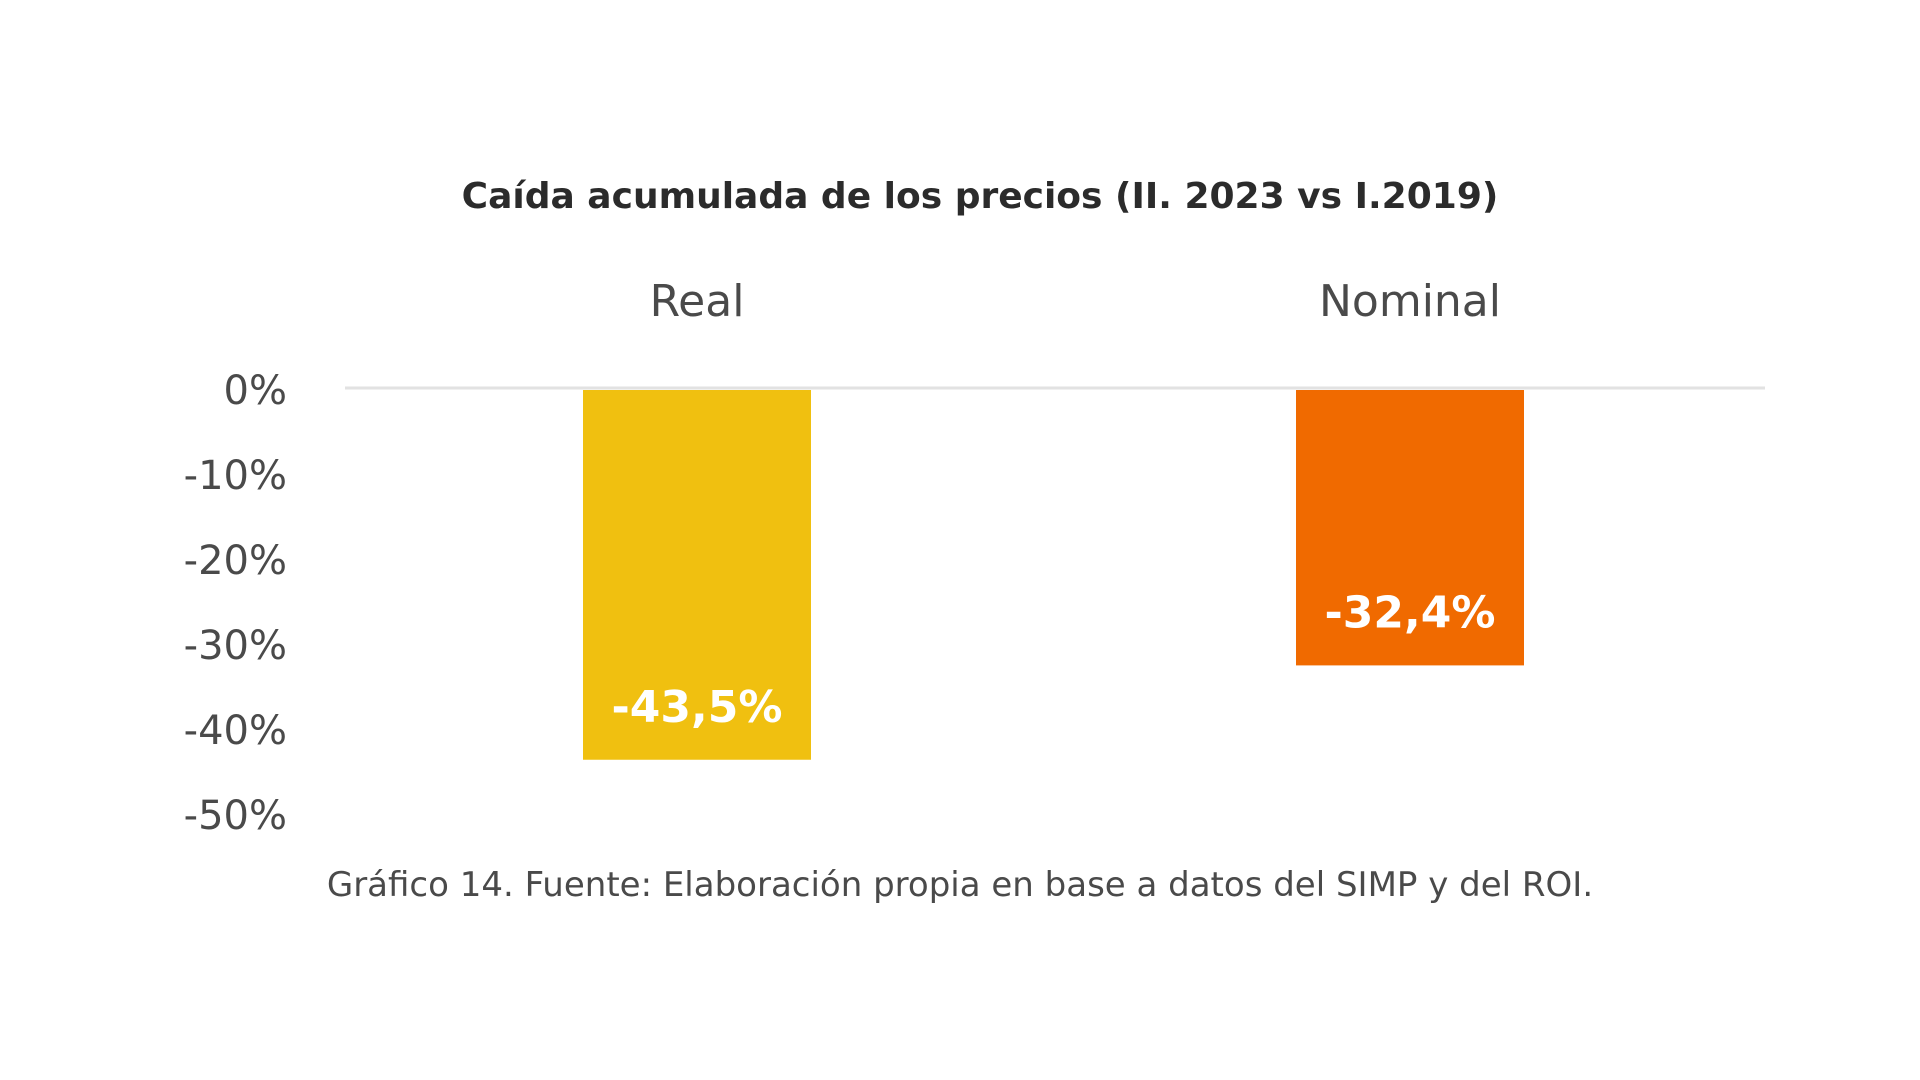 This screenshot has height=1080, width=1920. I want to click on y-tick-label: -30%, so click(235, 646).